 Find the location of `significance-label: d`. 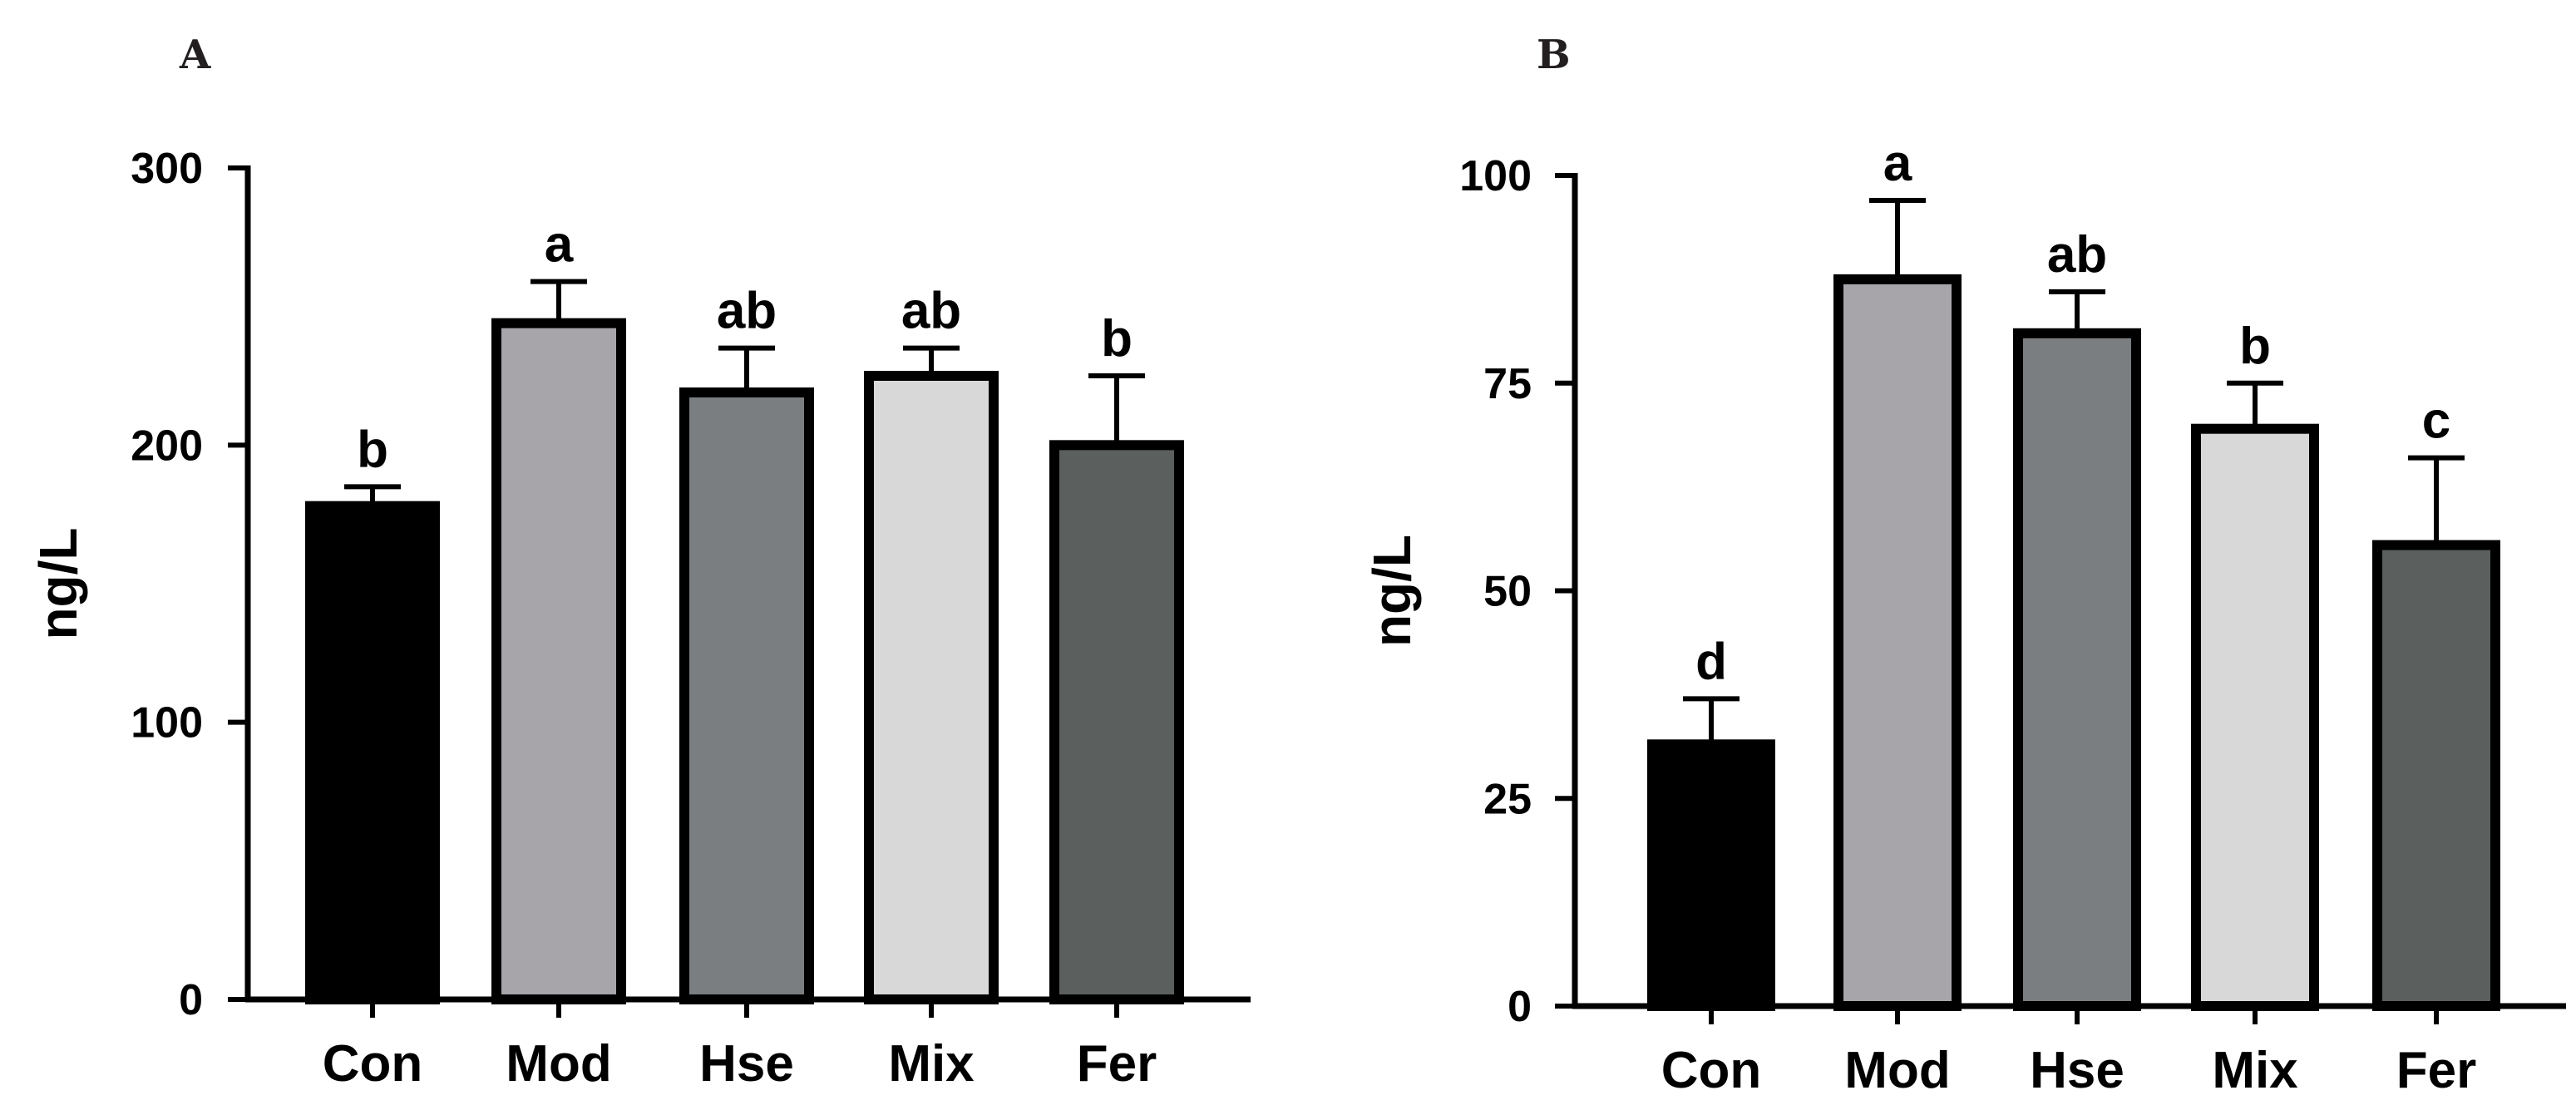

significance-label: d is located at coordinates (1711, 662).